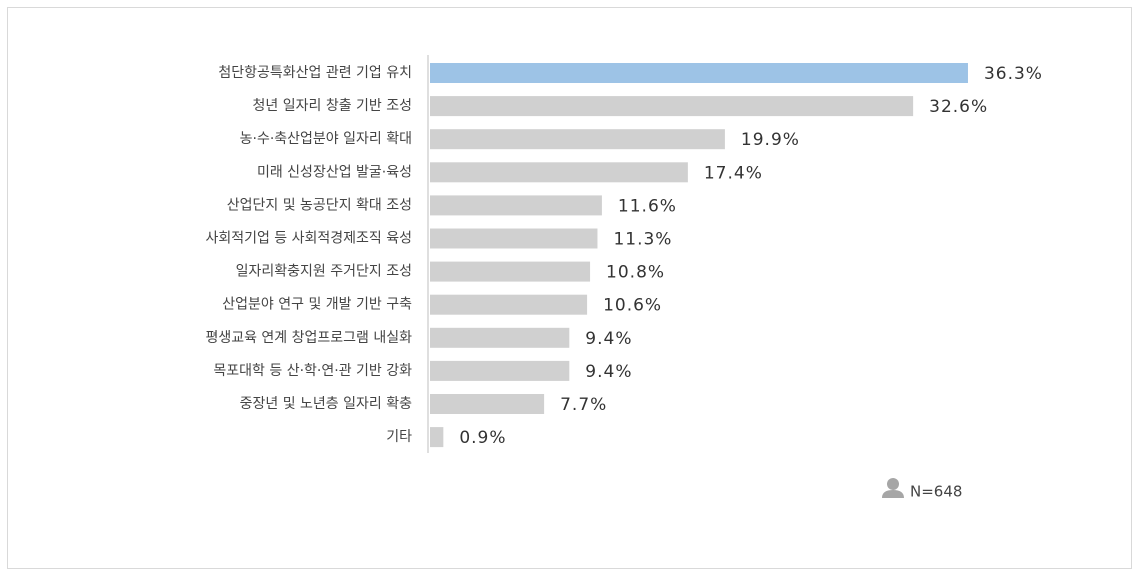 The height and width of the screenshot is (576, 1139). I want to click on category-label: 중장년 및 노년층 일자리 확충, so click(326, 404).